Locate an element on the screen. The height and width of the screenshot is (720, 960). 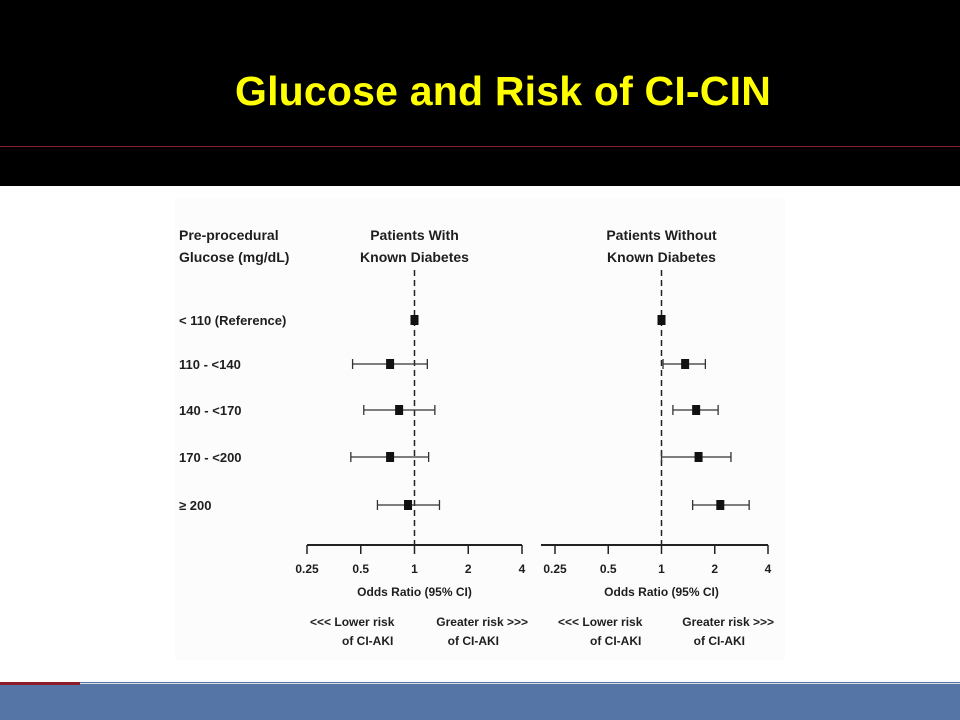
footer-line is located at coordinates (520, 683).